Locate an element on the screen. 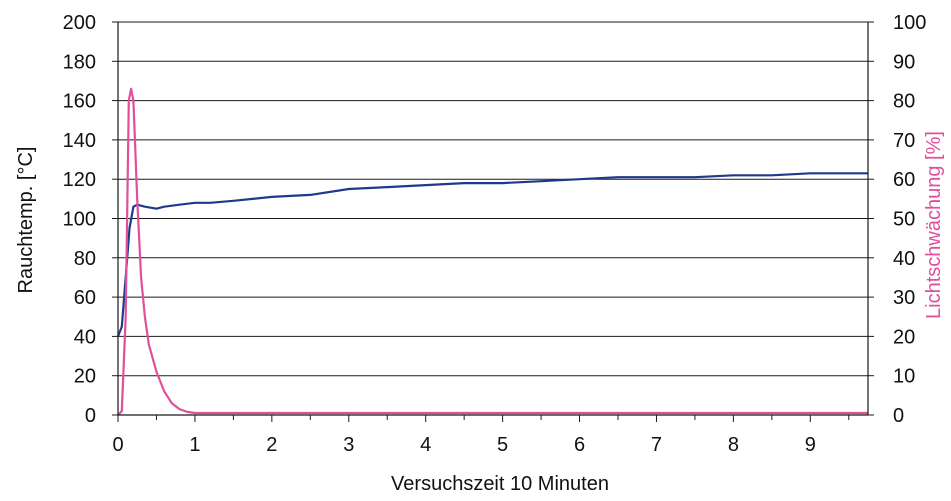 The height and width of the screenshot is (501, 951). y-left-tick-label: 160 is located at coordinates (79, 102).